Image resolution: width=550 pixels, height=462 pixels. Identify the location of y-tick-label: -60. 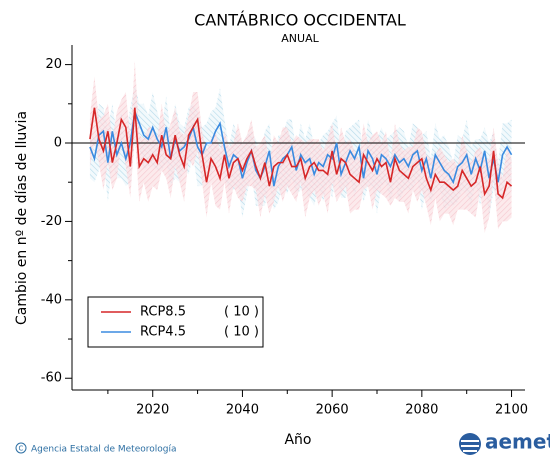
(51, 378).